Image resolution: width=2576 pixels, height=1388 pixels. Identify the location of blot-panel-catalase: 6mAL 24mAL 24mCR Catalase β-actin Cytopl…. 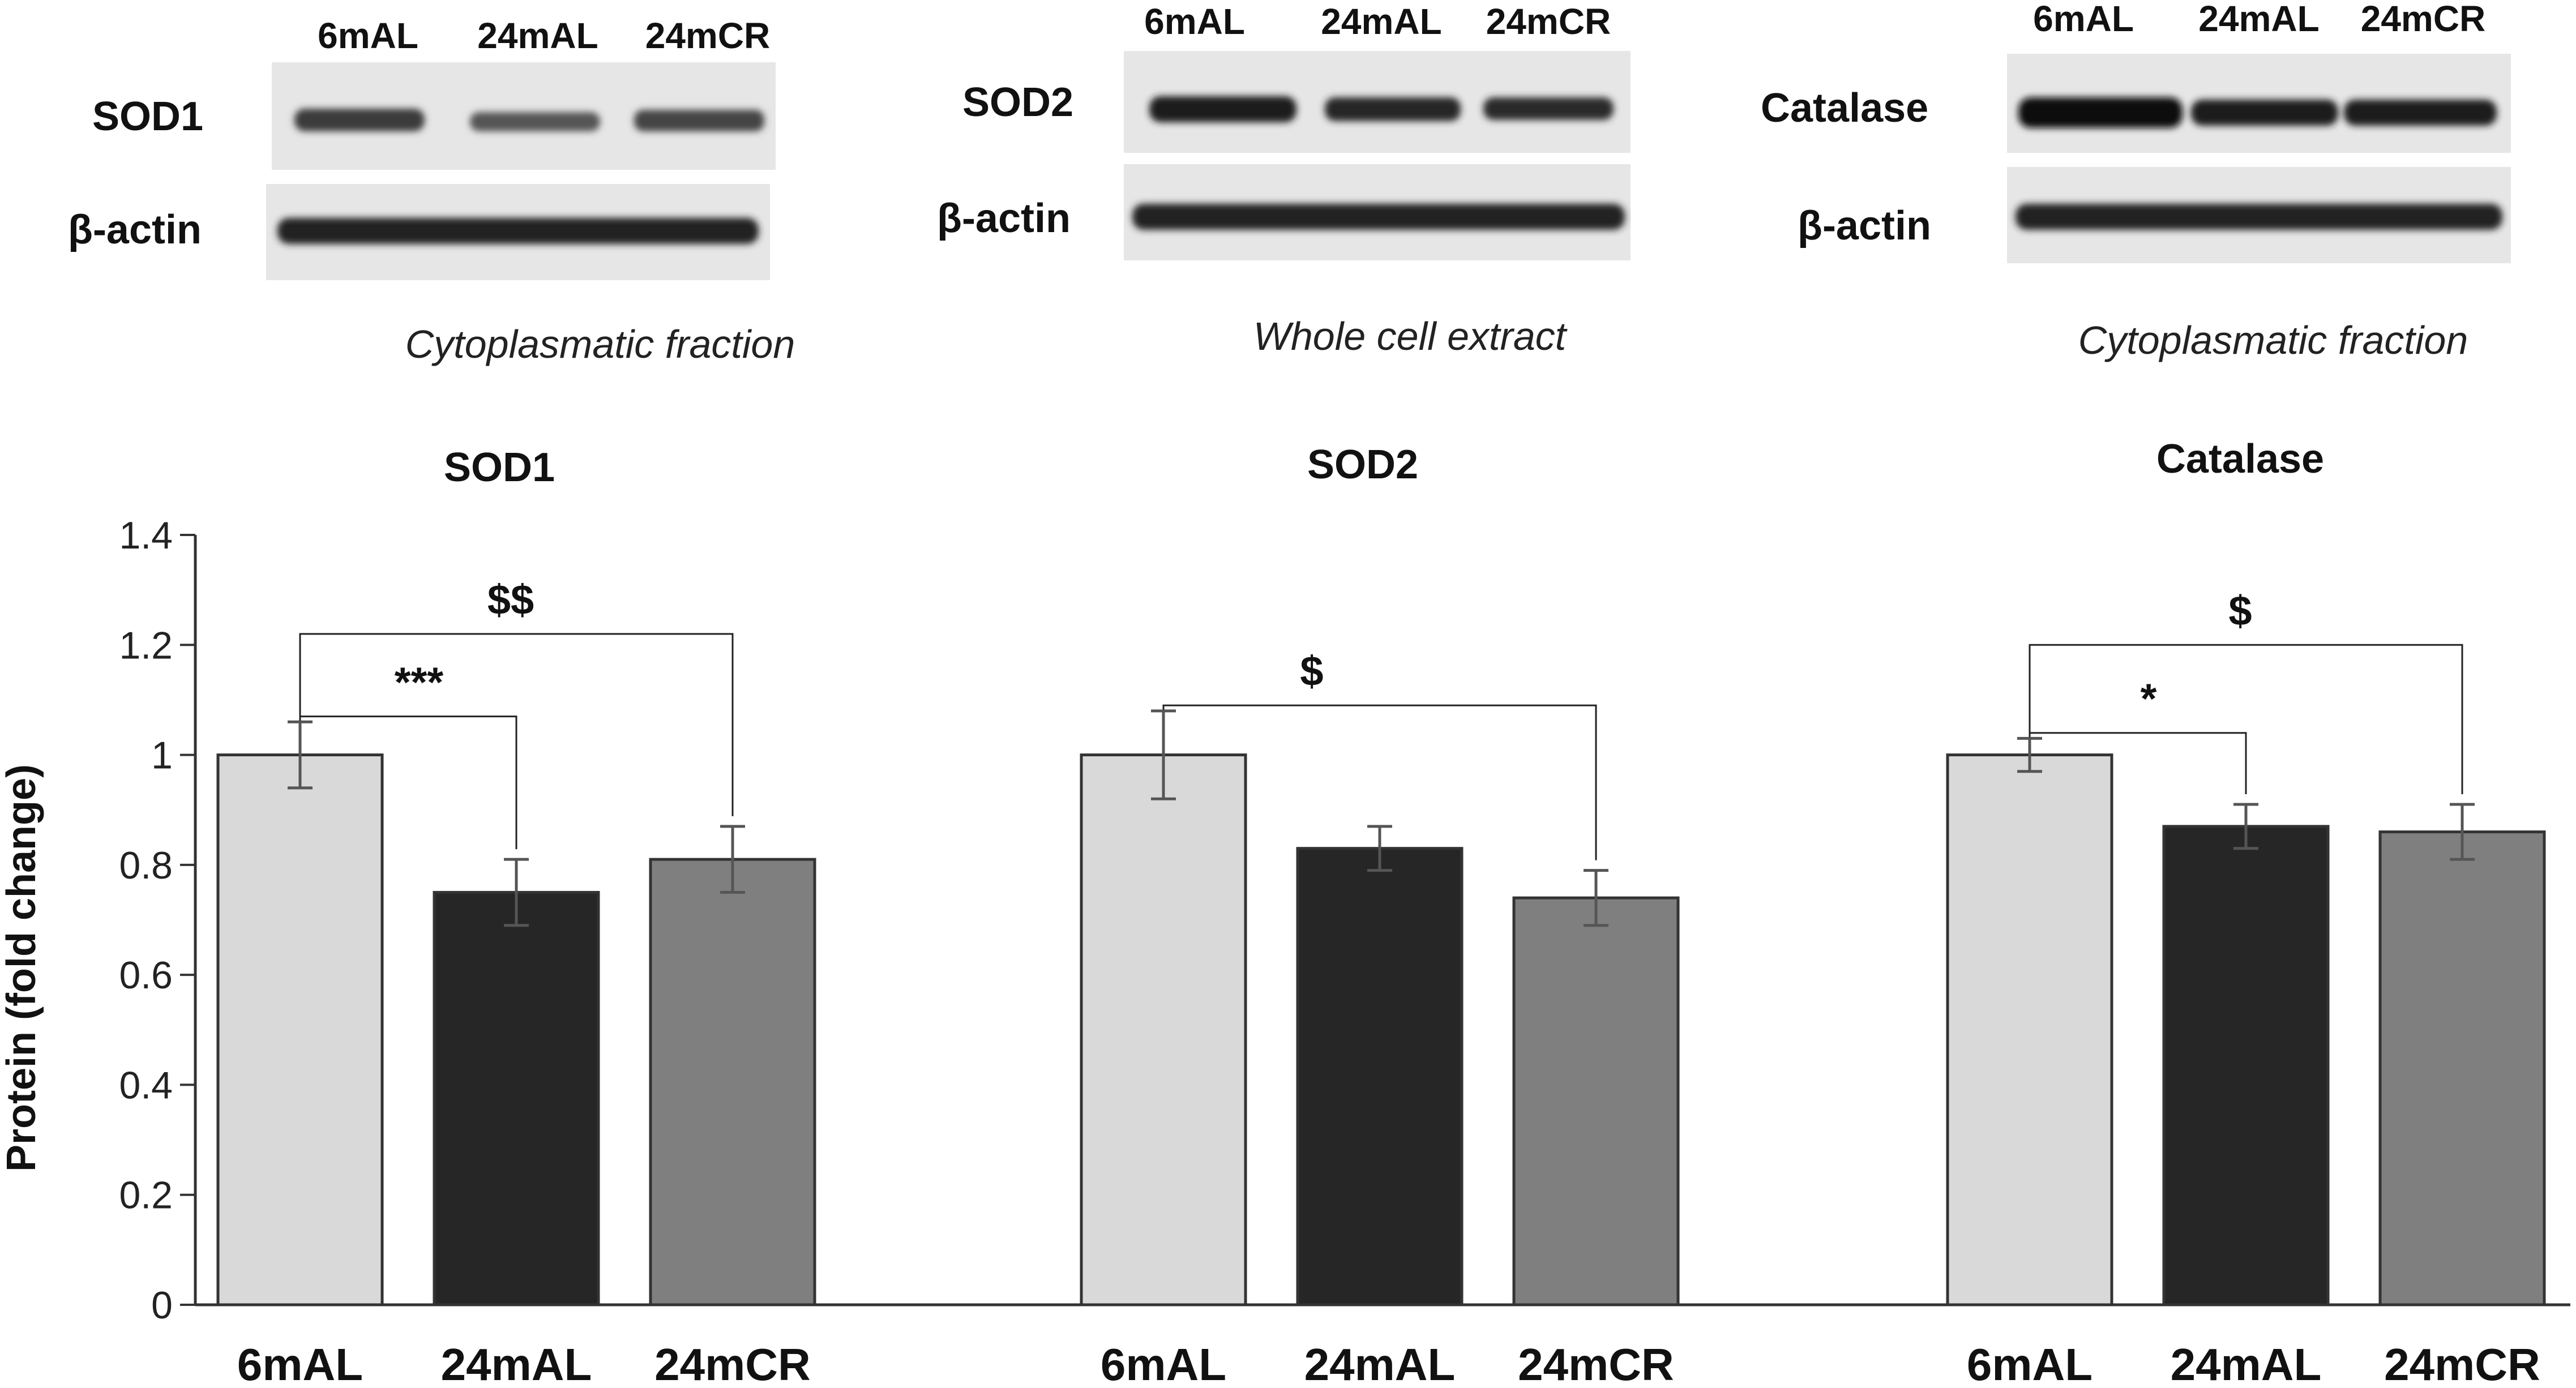
(2136, 181).